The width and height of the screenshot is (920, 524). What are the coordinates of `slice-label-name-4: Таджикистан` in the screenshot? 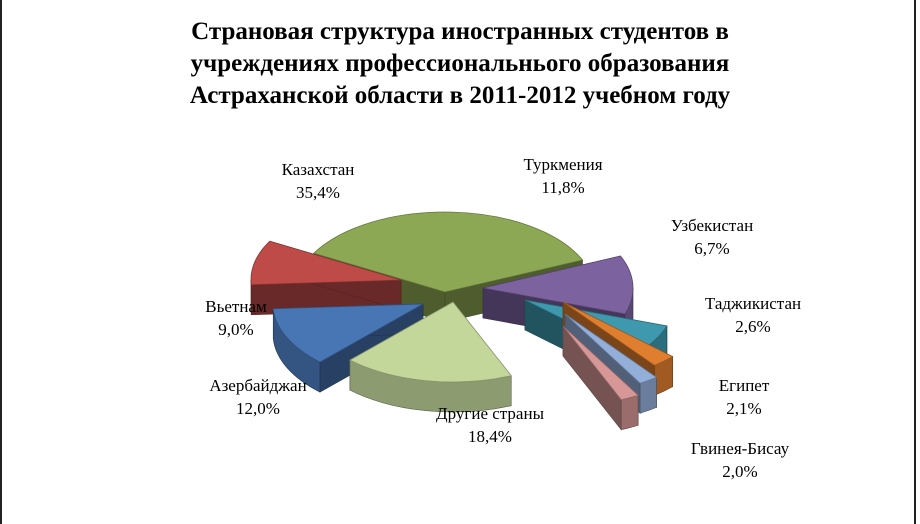 It's located at (753, 303).